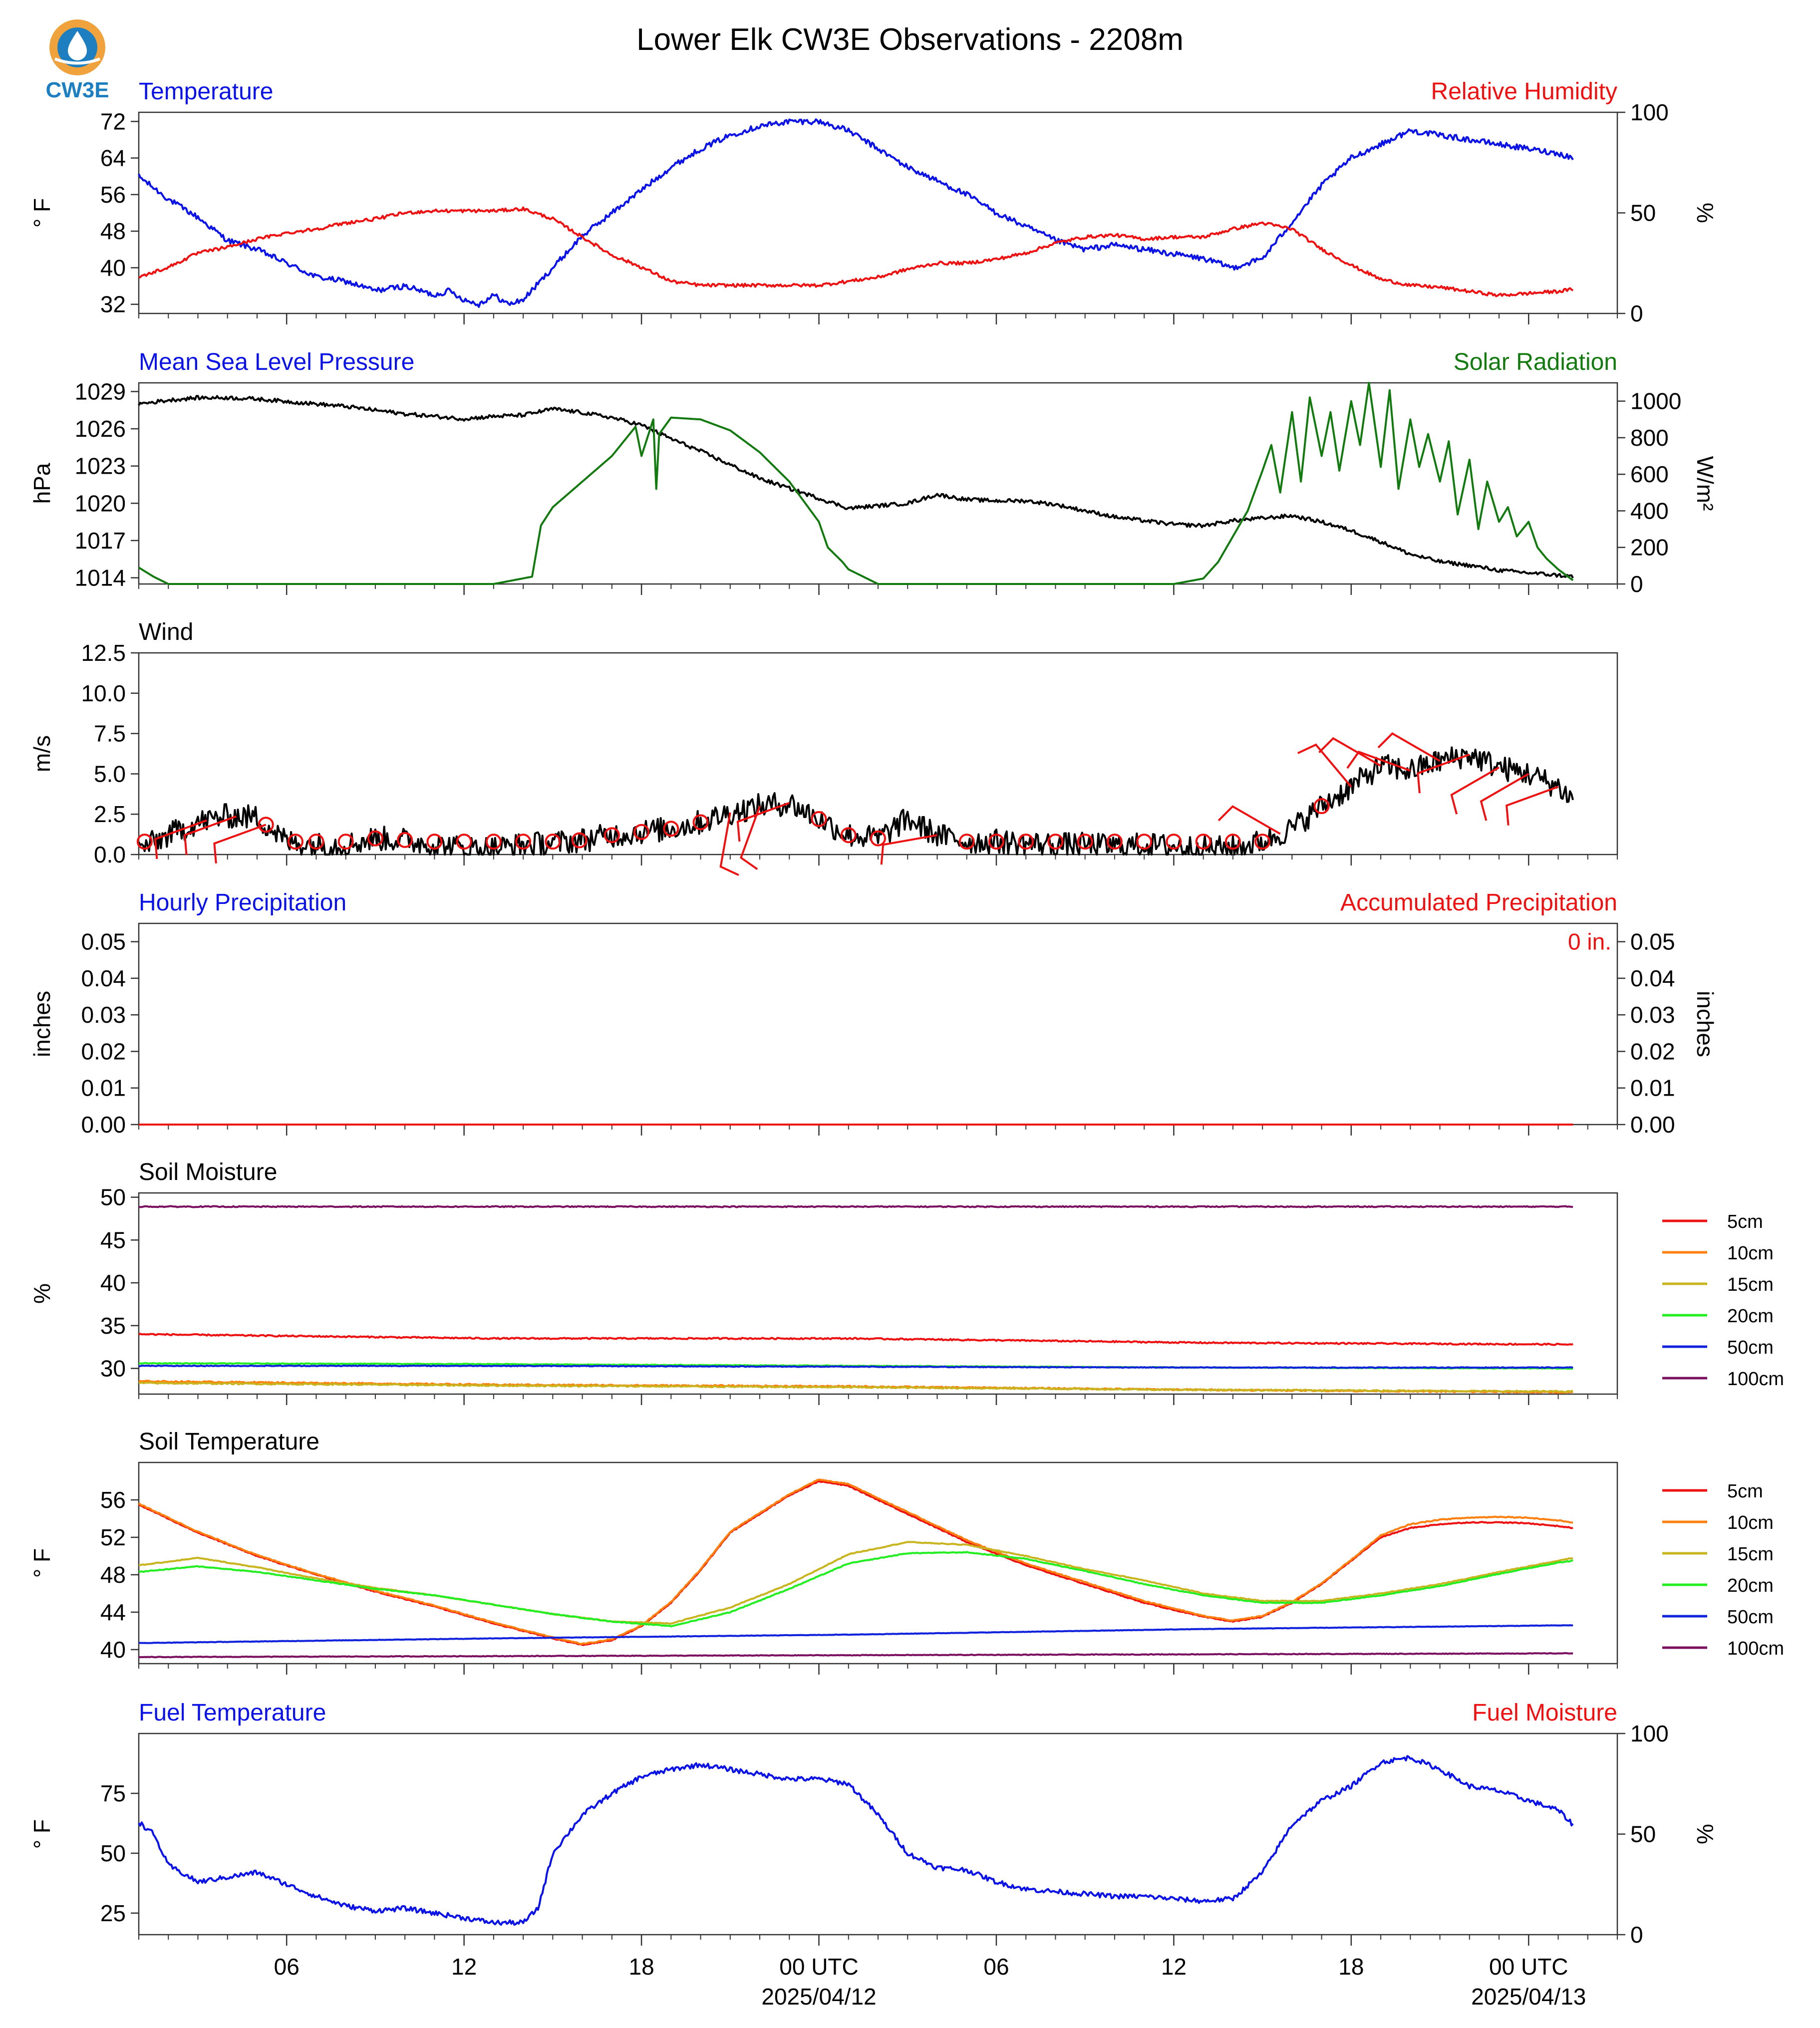 The width and height of the screenshot is (1820, 2028). I want to click on y-tick-label-left: 2.5, so click(110, 814).